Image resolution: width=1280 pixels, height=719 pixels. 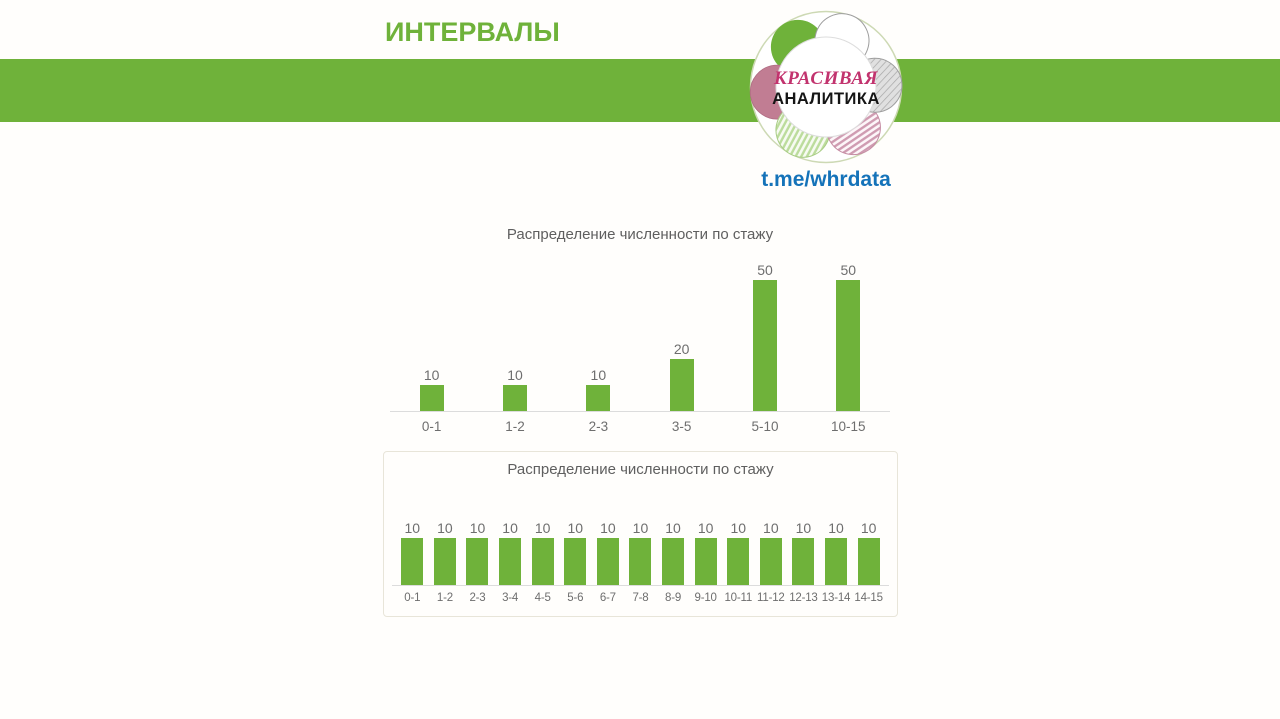 I want to click on logo-text-line2: АНАЛИТИКА, so click(x=826, y=99).